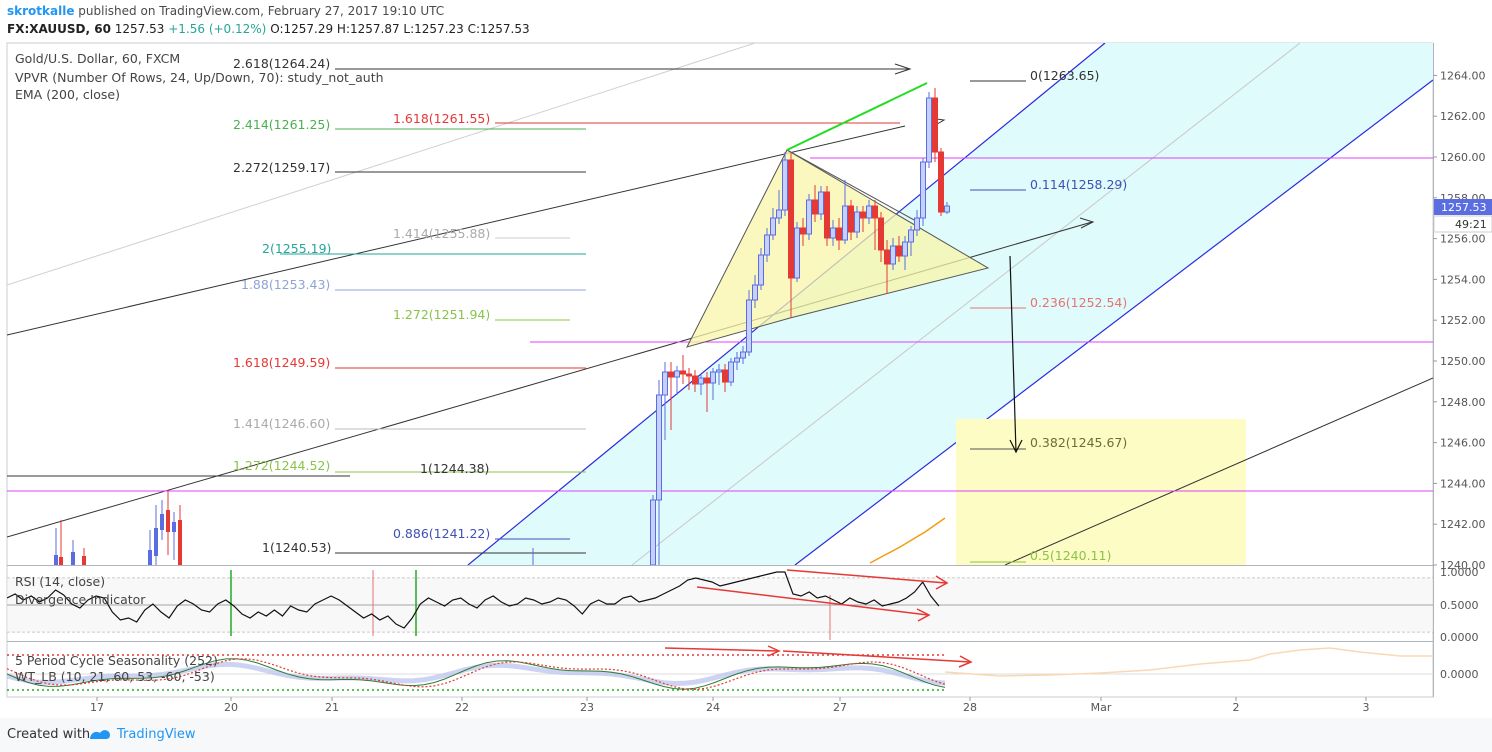 This screenshot has height=752, width=1492. Describe the element at coordinates (1463, 443) in the screenshot. I see `price-tick-label: 1246.00` at that location.